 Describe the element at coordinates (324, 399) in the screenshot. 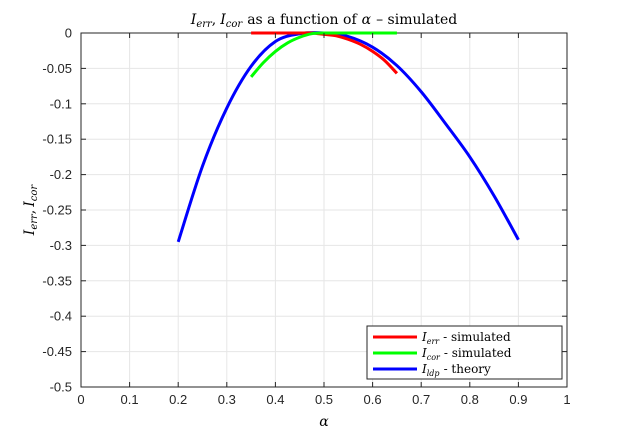

I see `x-tick-label: 0.5` at that location.